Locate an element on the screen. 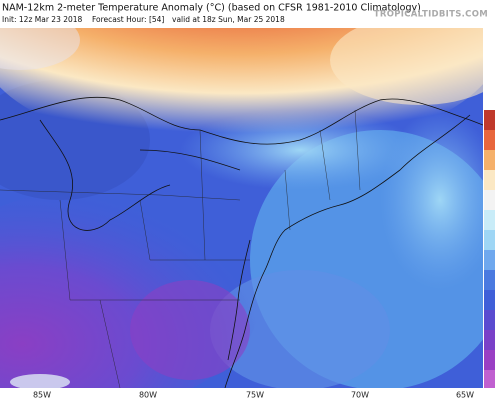 This screenshot has width=495, height=400. brand: TROPICALTIDBITS.COM is located at coordinates (431, 15).